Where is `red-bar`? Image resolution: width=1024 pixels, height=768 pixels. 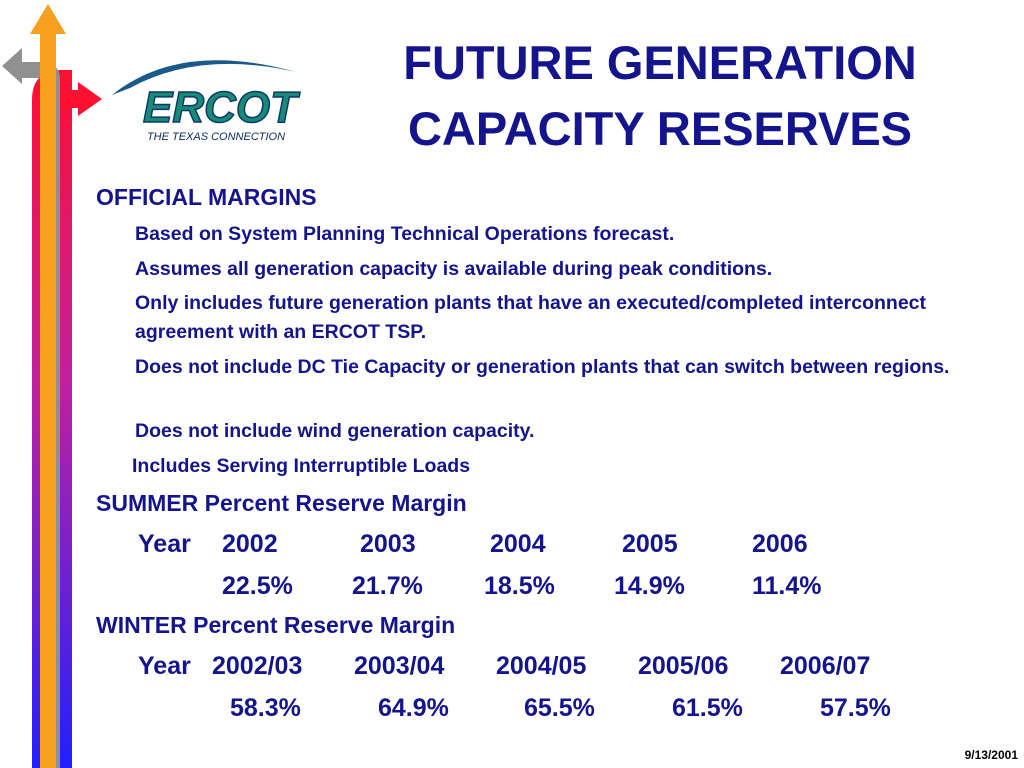
red-bar is located at coordinates (70, 99).